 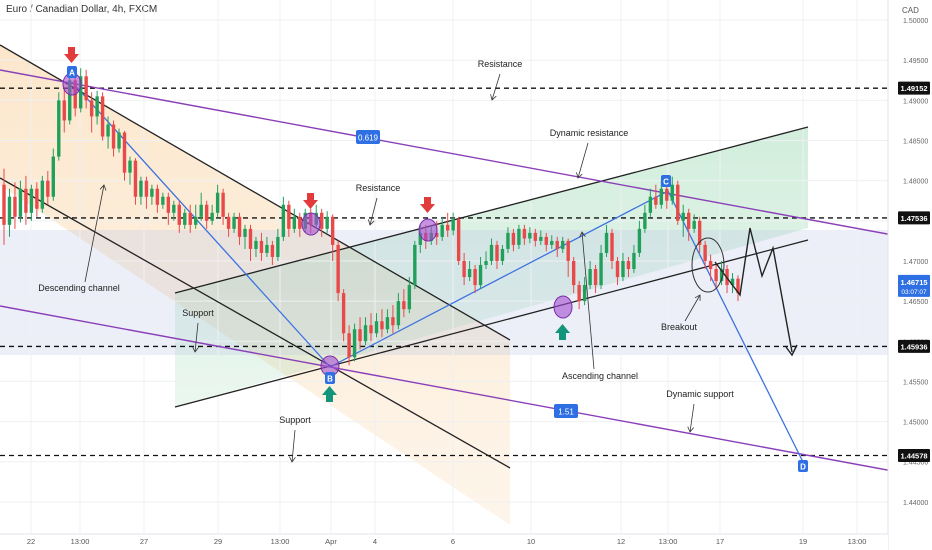 What do you see at coordinates (563, 307) in the screenshot?
I see `pivot-marker-support` at bounding box center [563, 307].